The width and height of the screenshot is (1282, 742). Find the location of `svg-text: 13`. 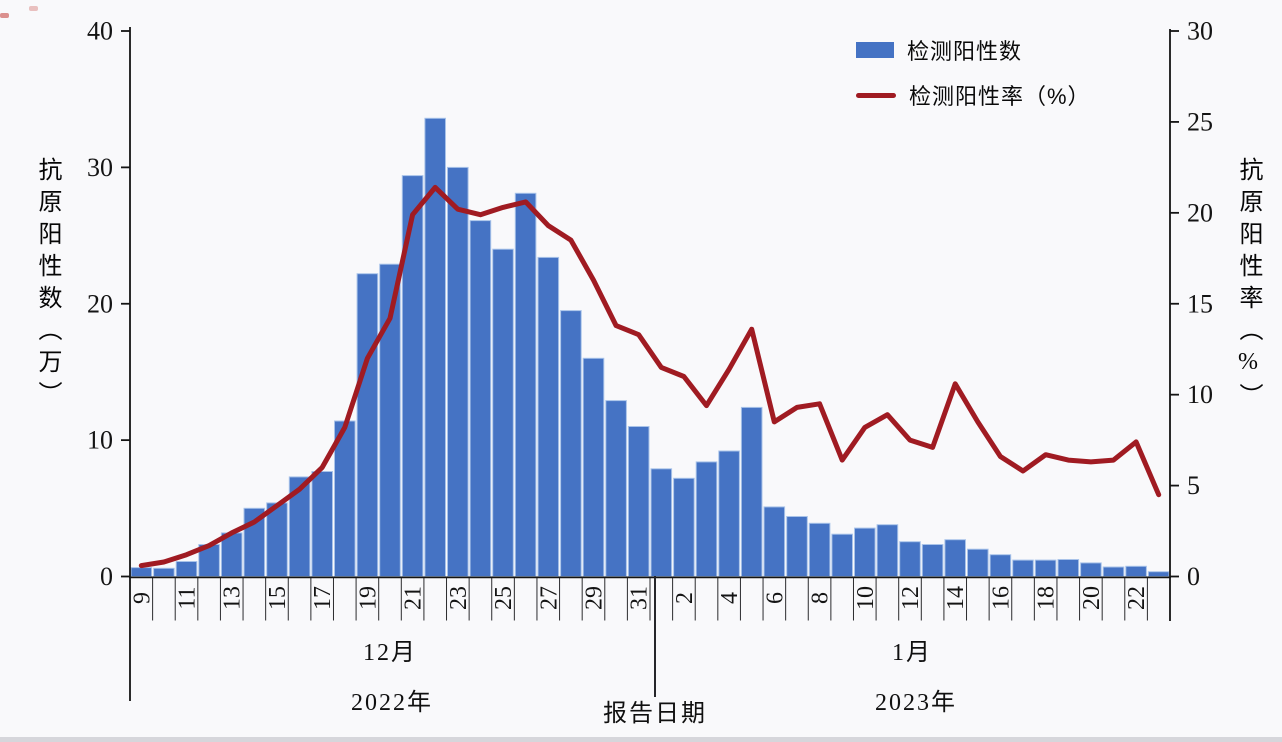

svg-text: 13 is located at coordinates (233, 598).